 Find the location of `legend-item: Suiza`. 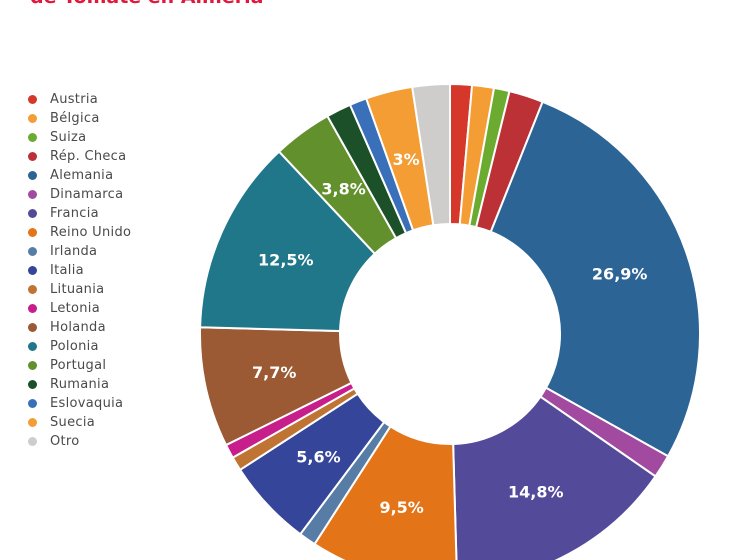

legend-item: Suiza is located at coordinates (79, 137).